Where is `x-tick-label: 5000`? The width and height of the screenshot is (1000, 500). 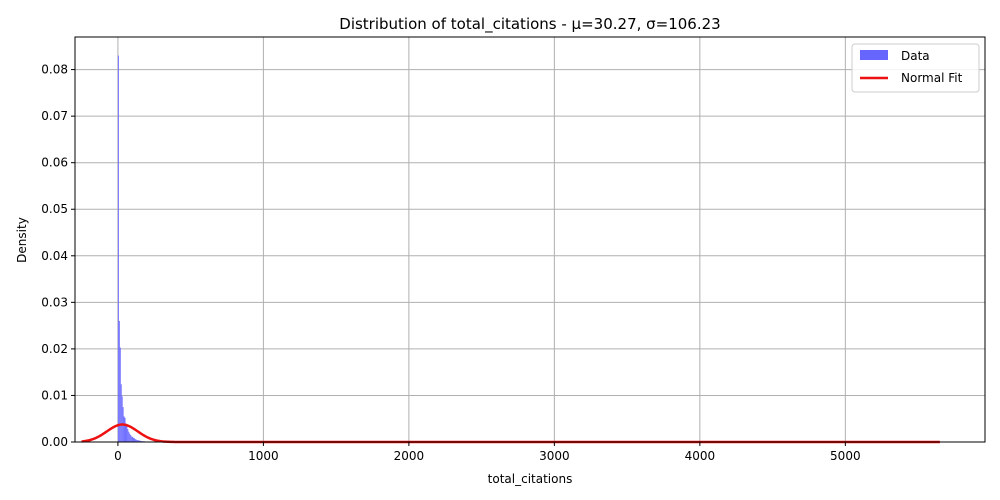 x-tick-label: 5000 is located at coordinates (845, 456).